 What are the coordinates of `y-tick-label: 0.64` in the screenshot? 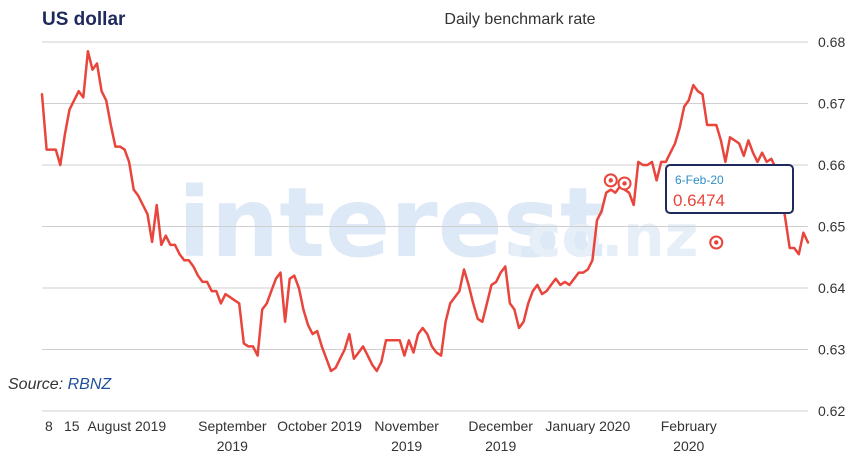 It's located at (831, 288).